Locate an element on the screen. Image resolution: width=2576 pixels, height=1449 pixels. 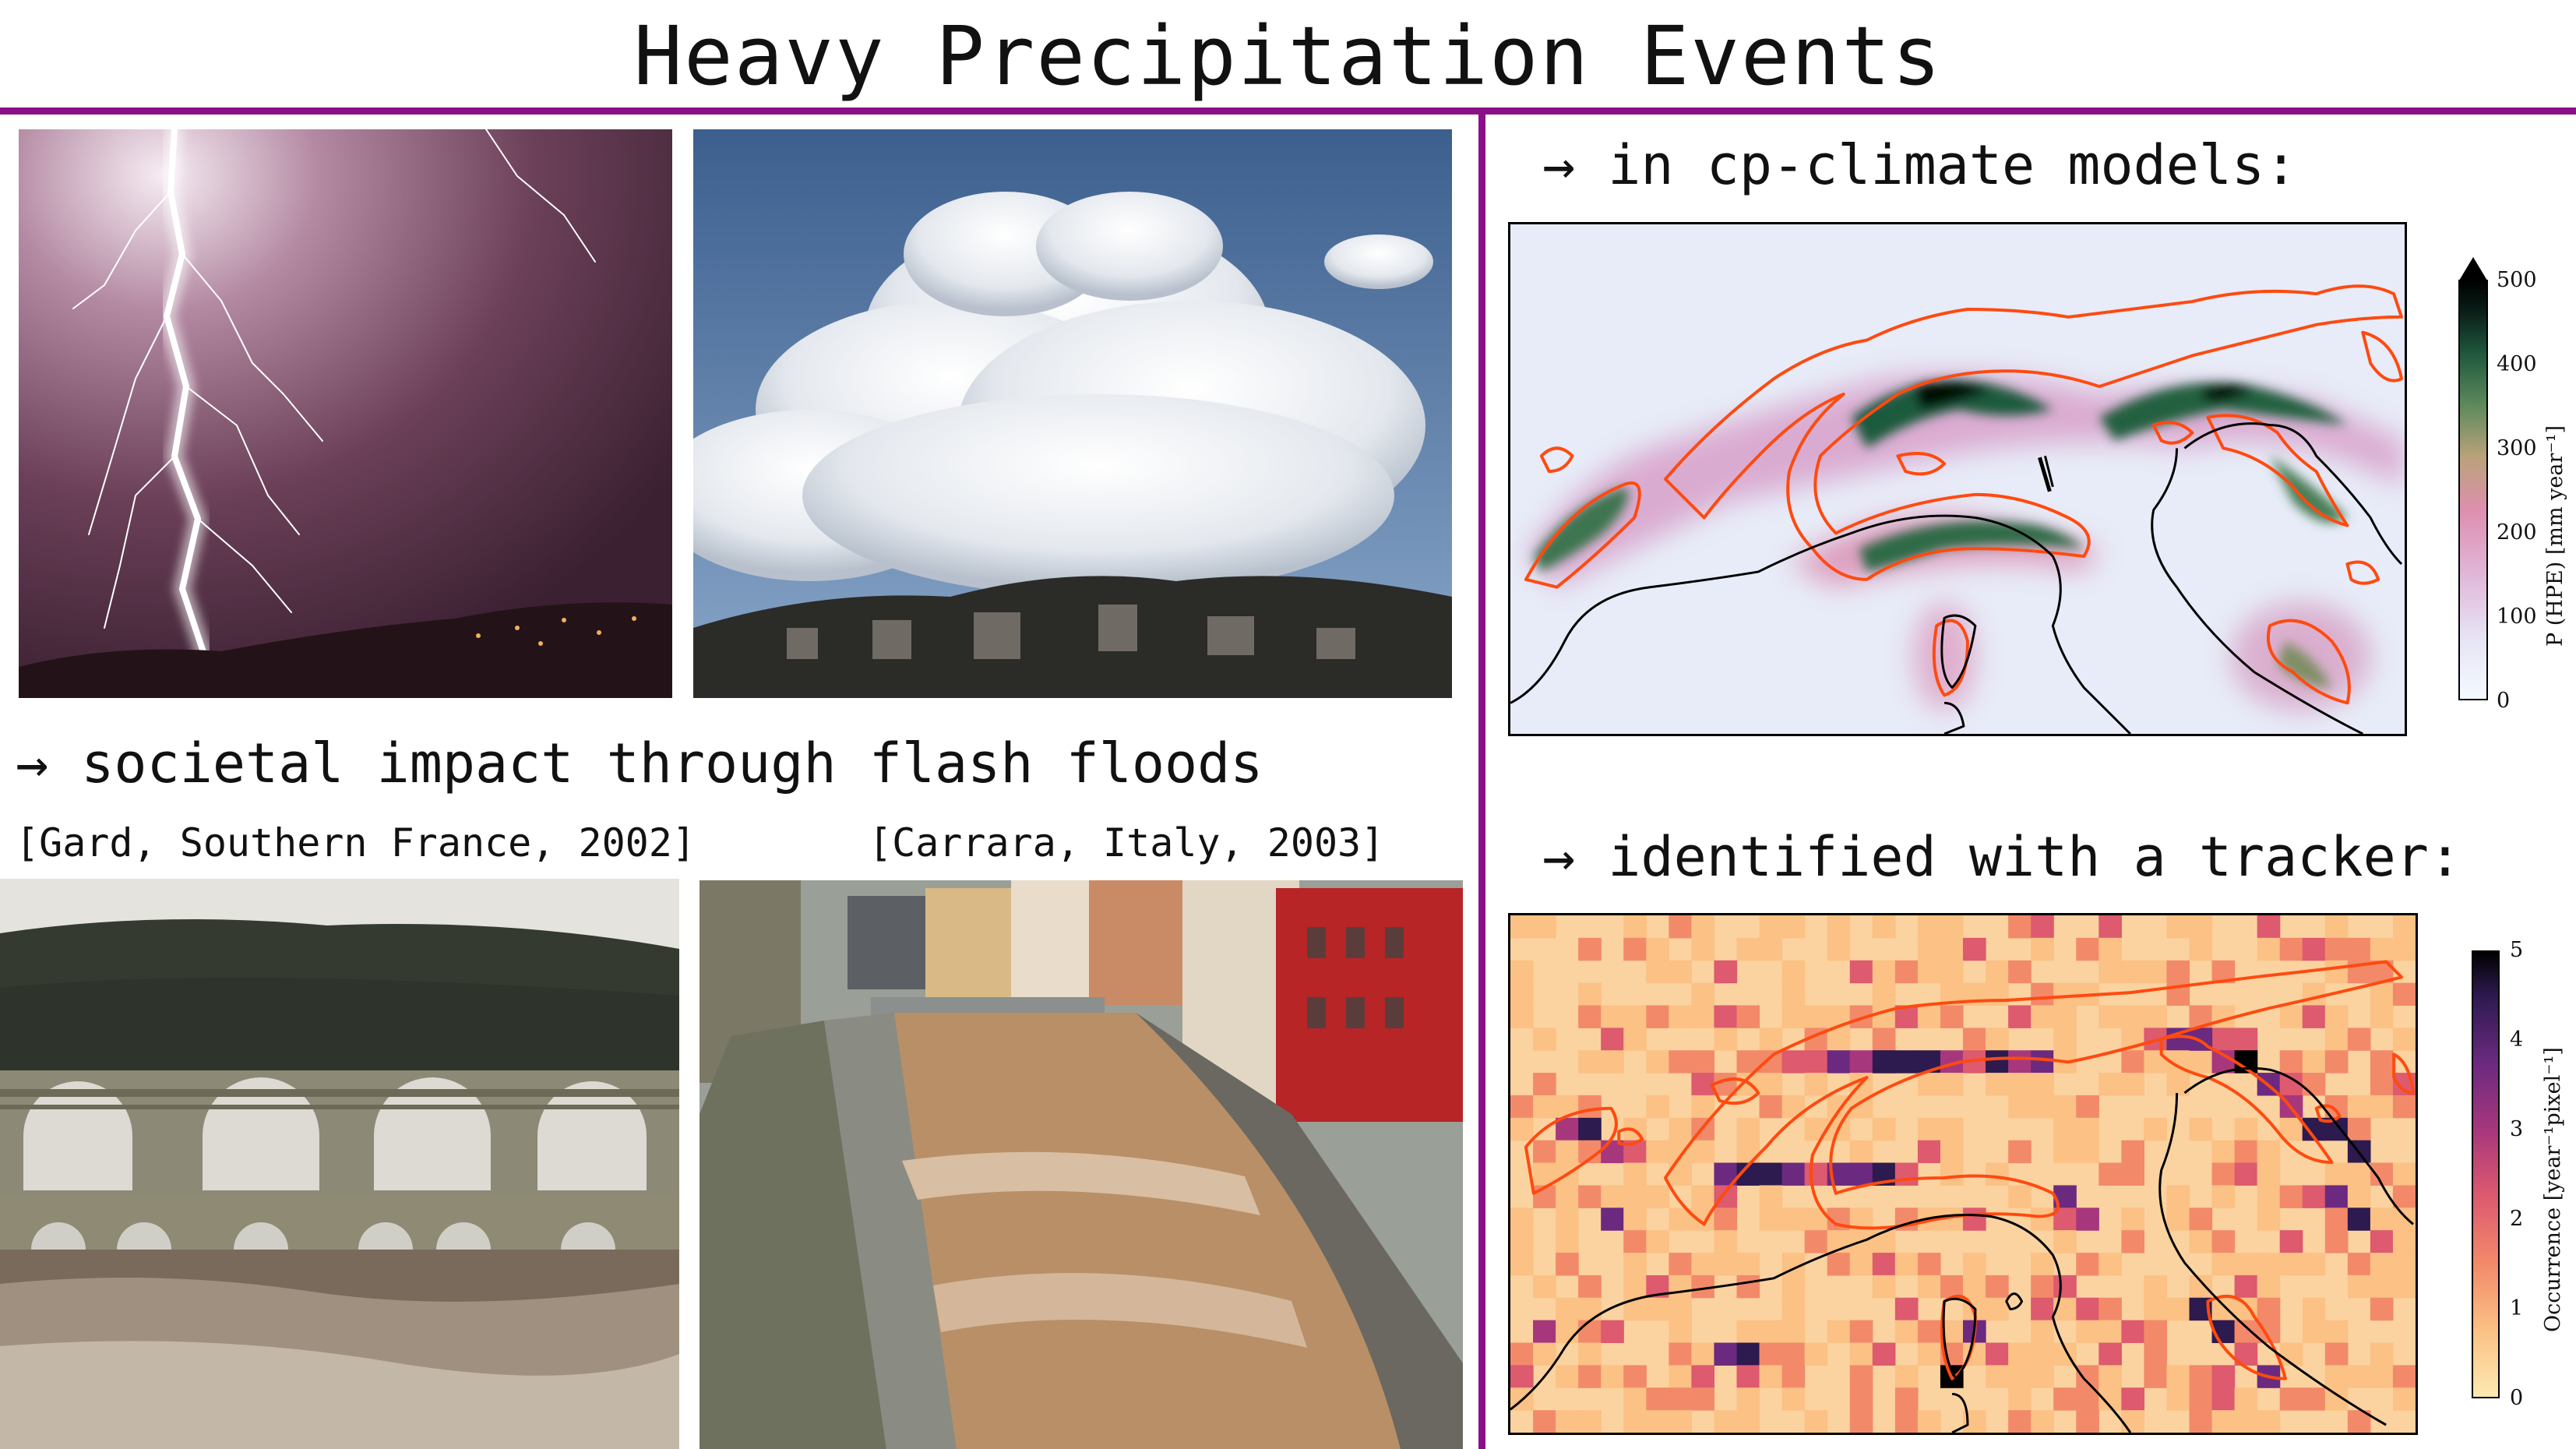
colorbar1-tick: 200 is located at coordinates (2517, 533).